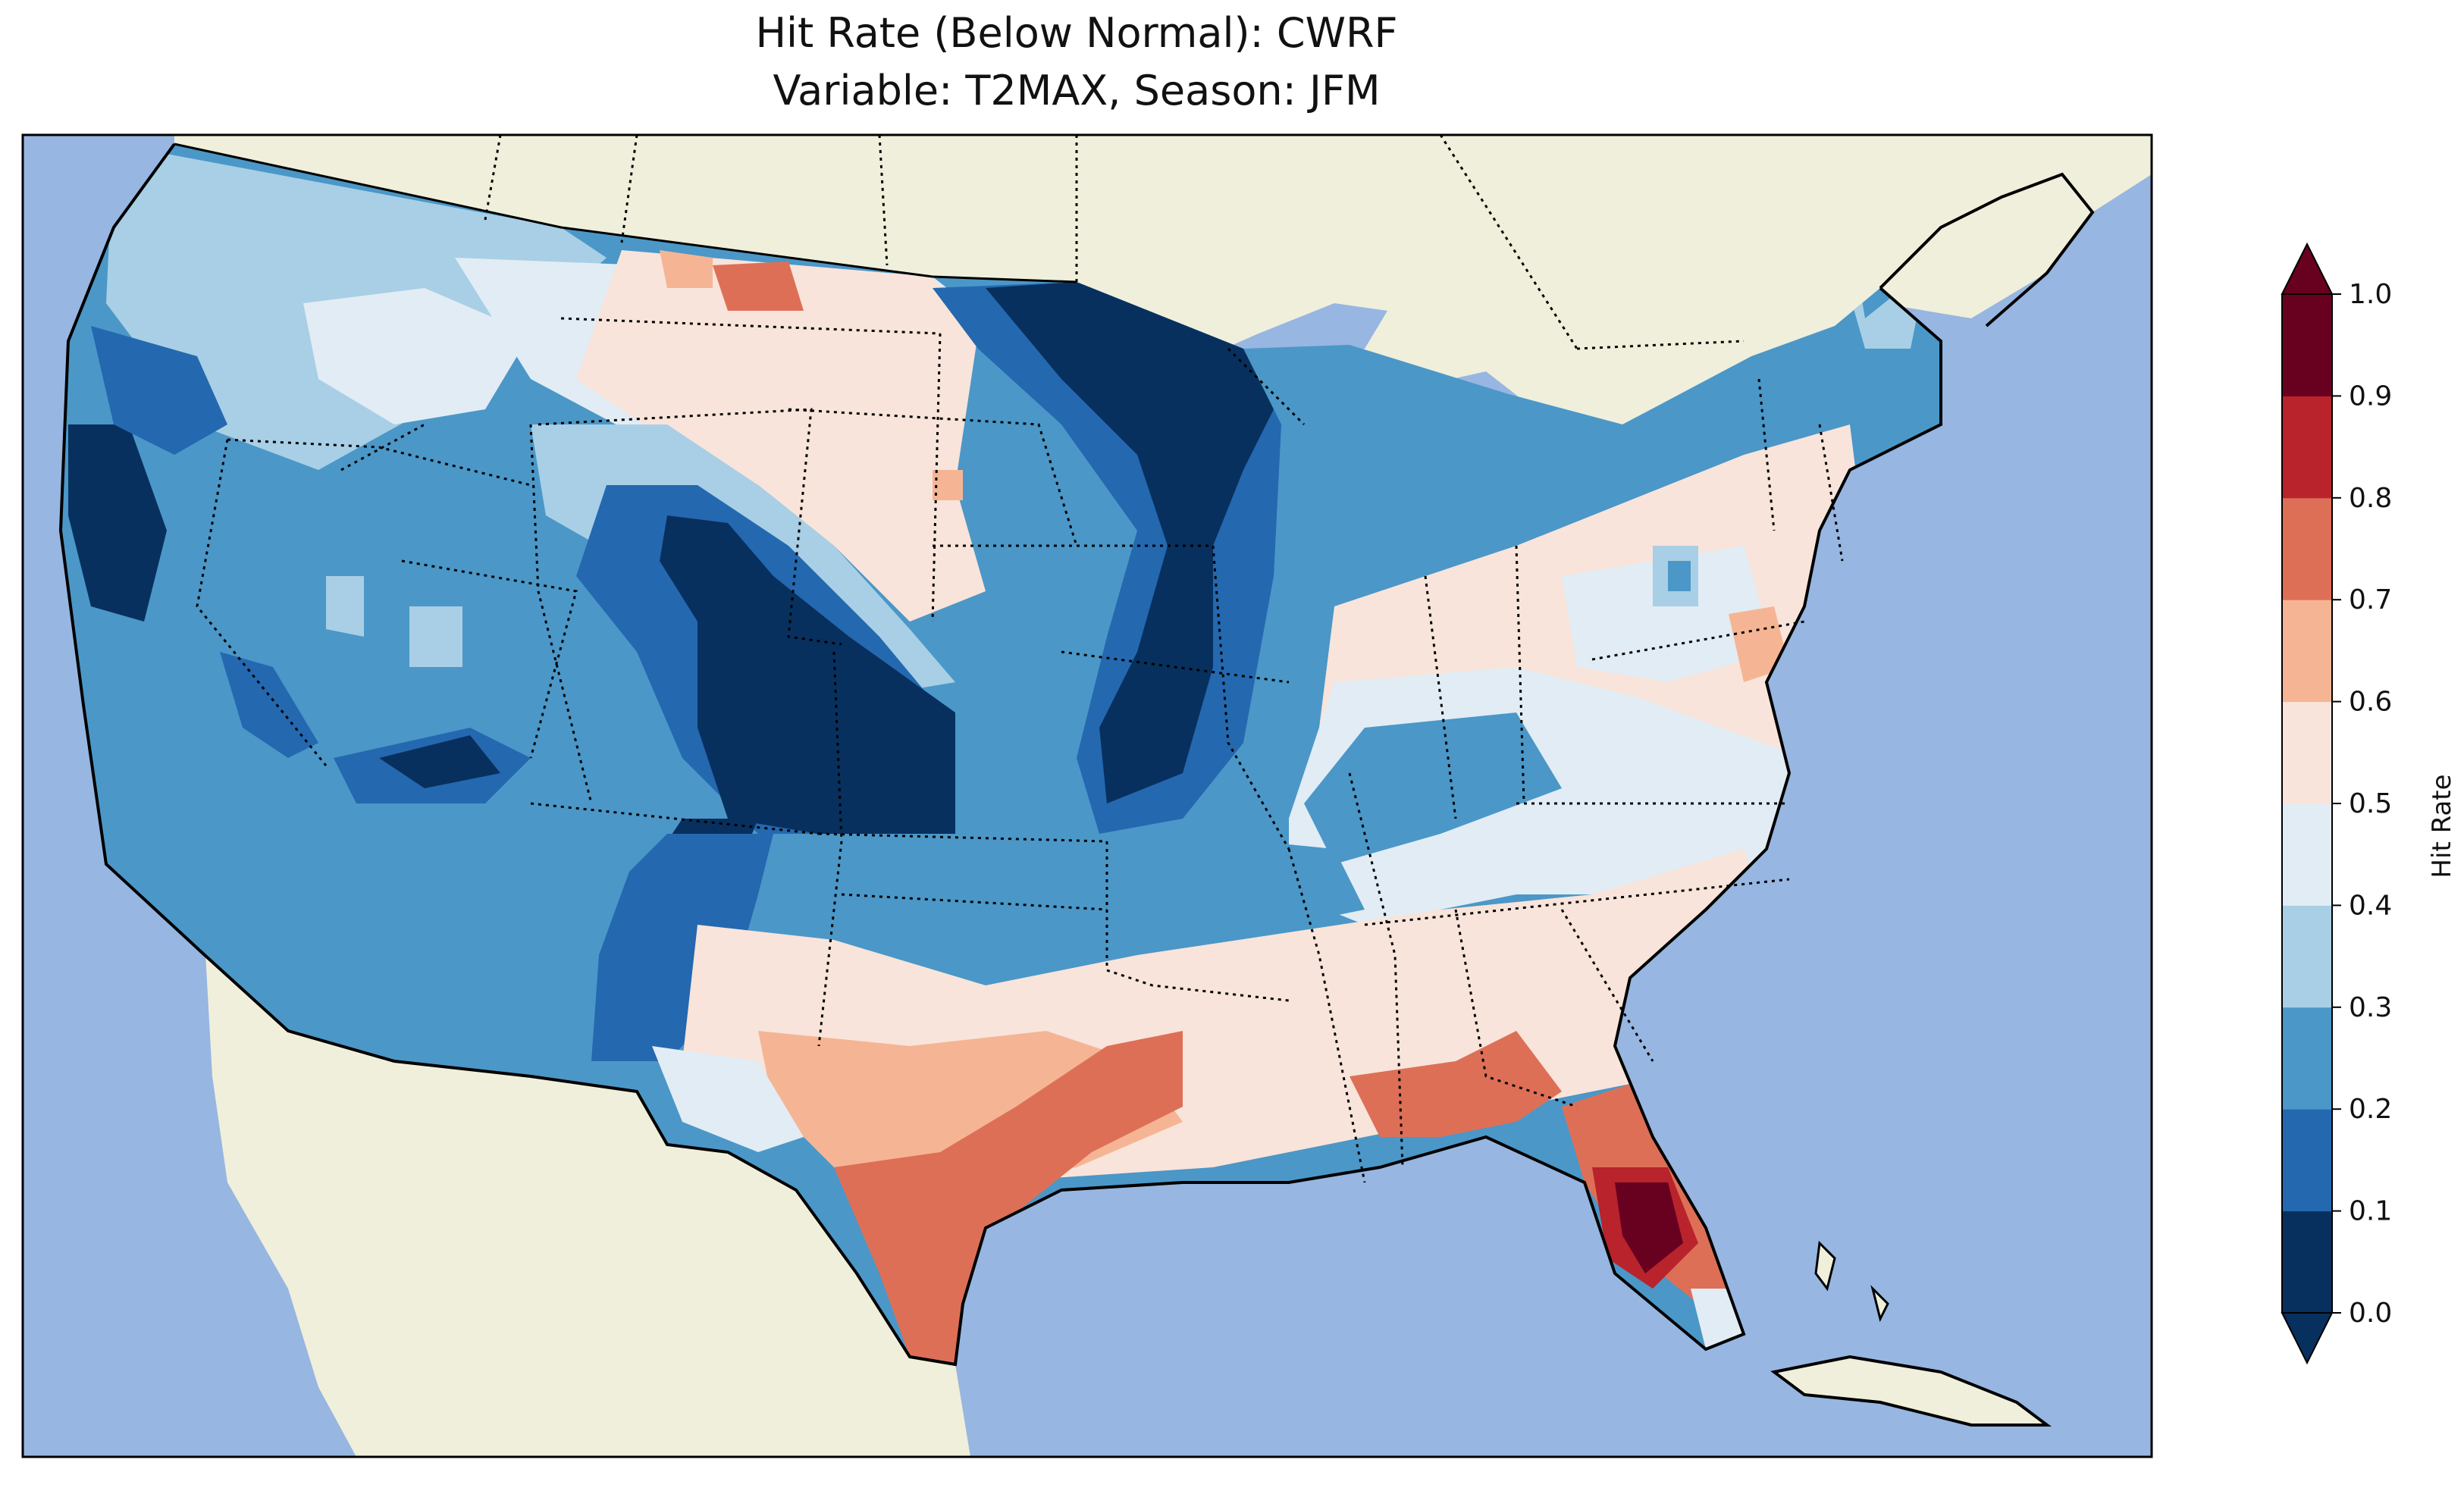  I want to click on colorbar-tick-label: 0.2, so click(2370, 1109).